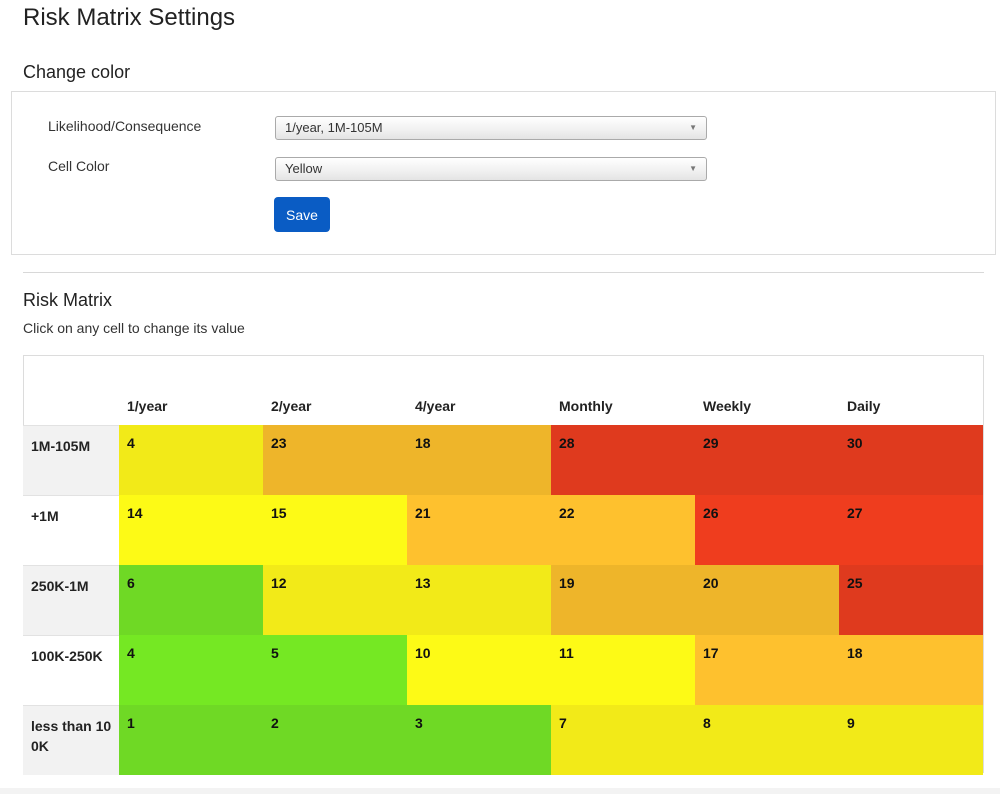  What do you see at coordinates (911, 600) in the screenshot?
I see `matrix-cell: 25` at bounding box center [911, 600].